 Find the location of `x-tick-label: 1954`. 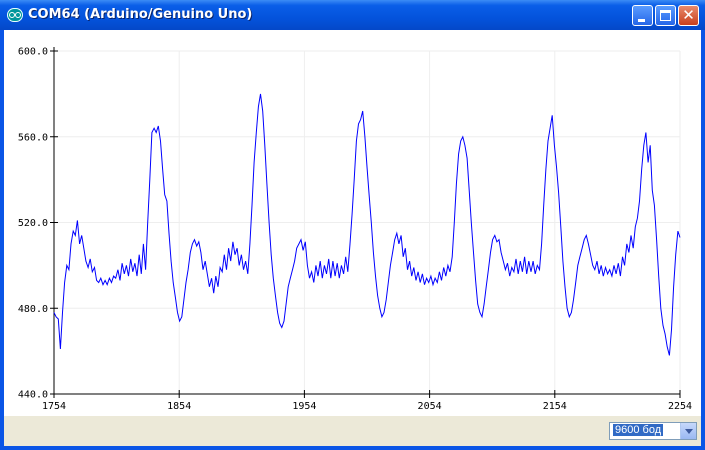

x-tick-label: 1954 is located at coordinates (304, 406).